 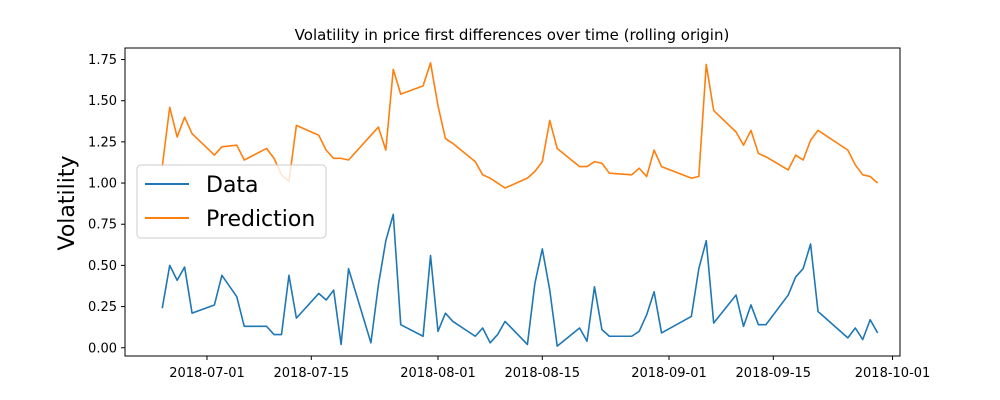 What do you see at coordinates (774, 373) in the screenshot?
I see `x-tick-label: 2018-09-15` at bounding box center [774, 373].